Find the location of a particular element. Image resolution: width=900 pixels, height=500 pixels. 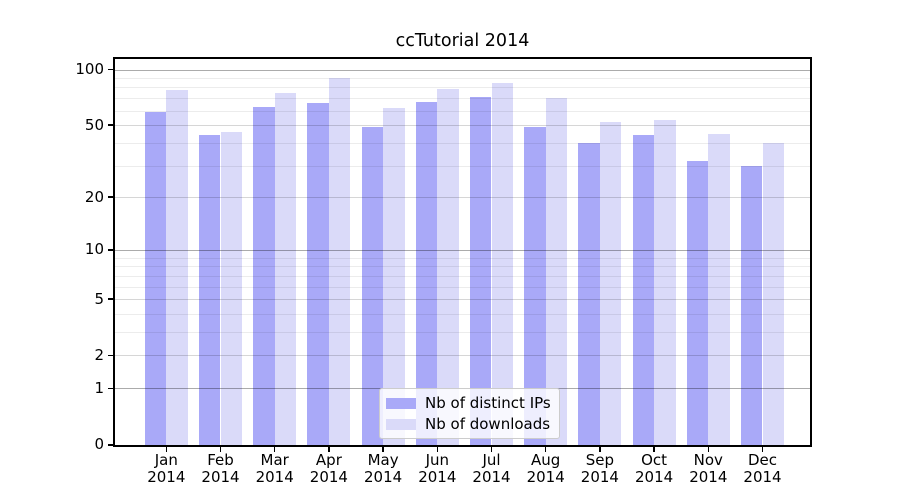

x-tick-month: Jul is located at coordinates (491, 460).